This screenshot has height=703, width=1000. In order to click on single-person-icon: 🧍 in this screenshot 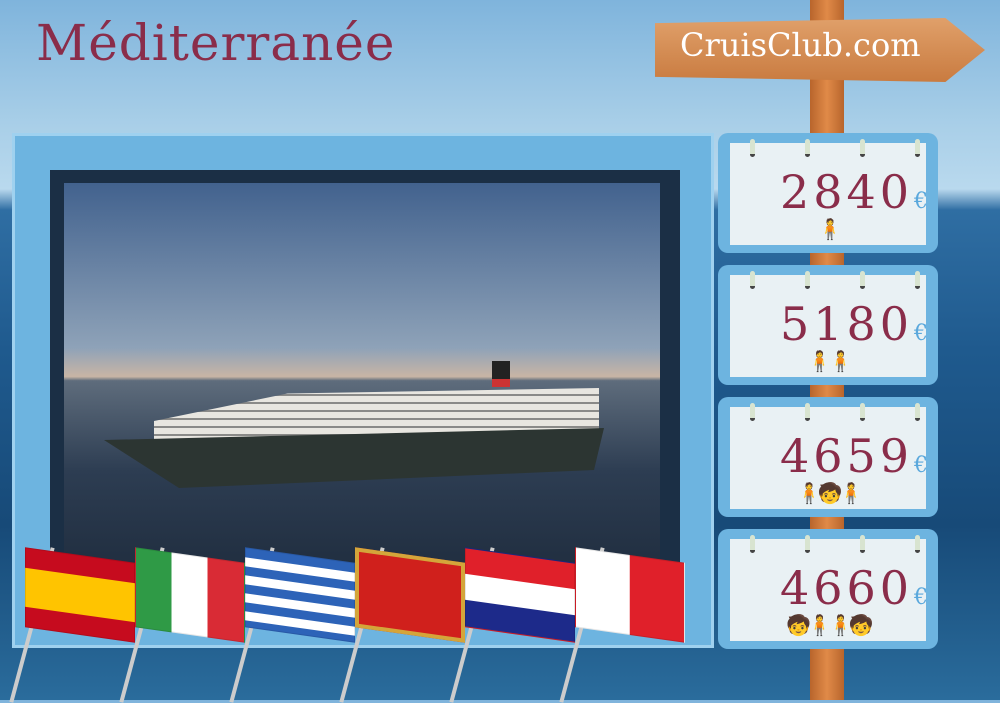, I will do `click(830, 229)`.